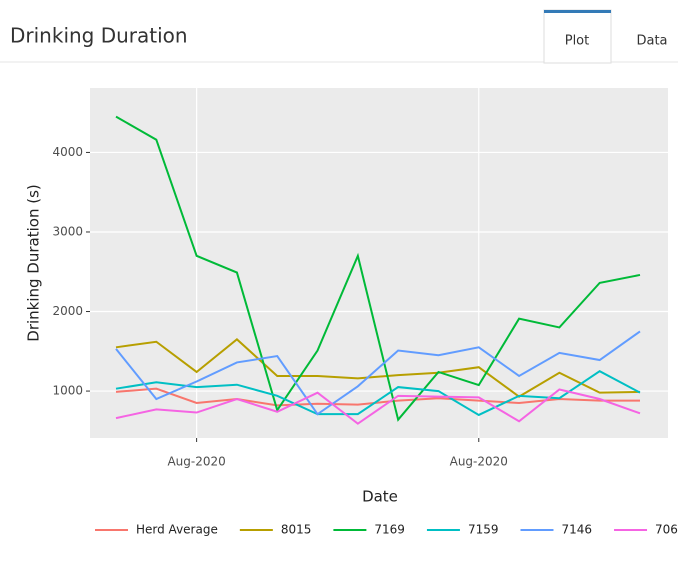 The width and height of the screenshot is (678, 563). What do you see at coordinates (177, 530) in the screenshot?
I see `legend-label: Herd Average` at bounding box center [177, 530].